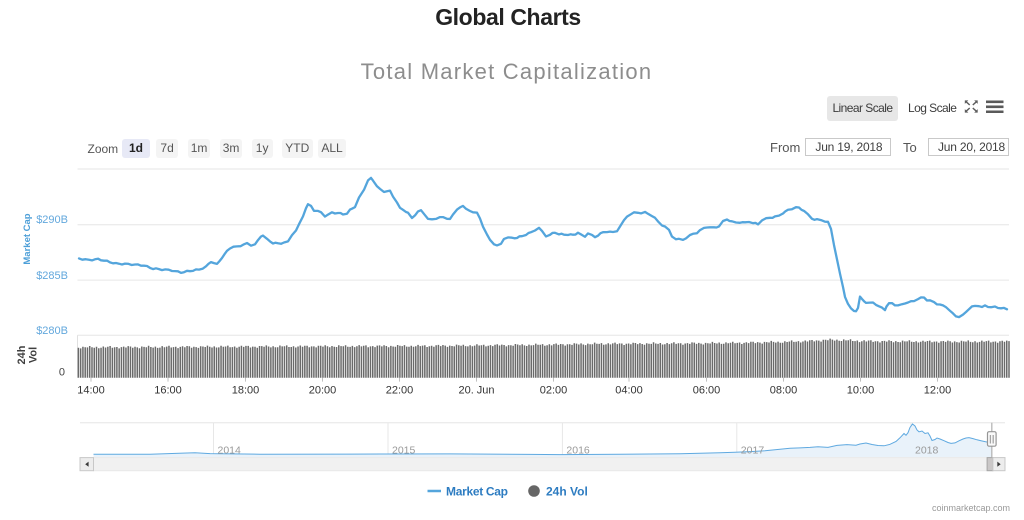 This screenshot has height=520, width=1024. I want to click on svg-text: $285B, so click(52, 276).